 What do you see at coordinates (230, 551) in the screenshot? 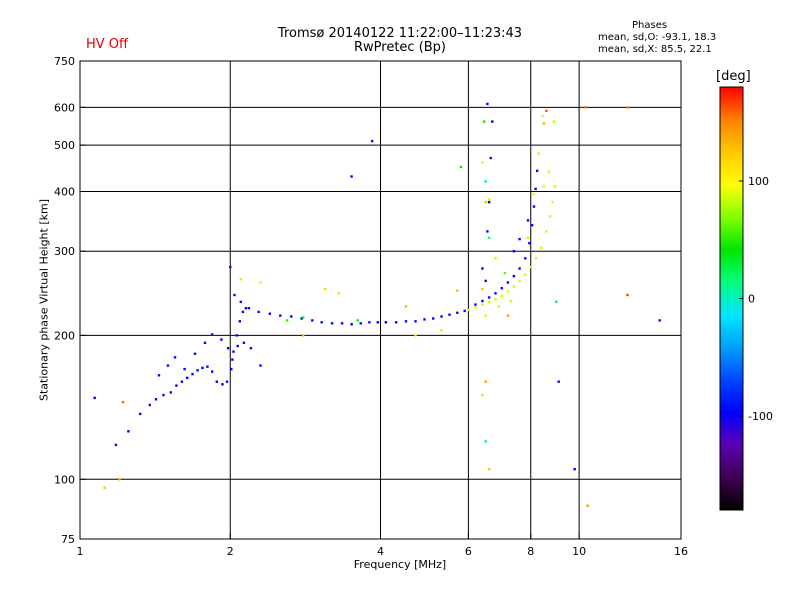
I see `x-tick-label: 2` at bounding box center [230, 551].